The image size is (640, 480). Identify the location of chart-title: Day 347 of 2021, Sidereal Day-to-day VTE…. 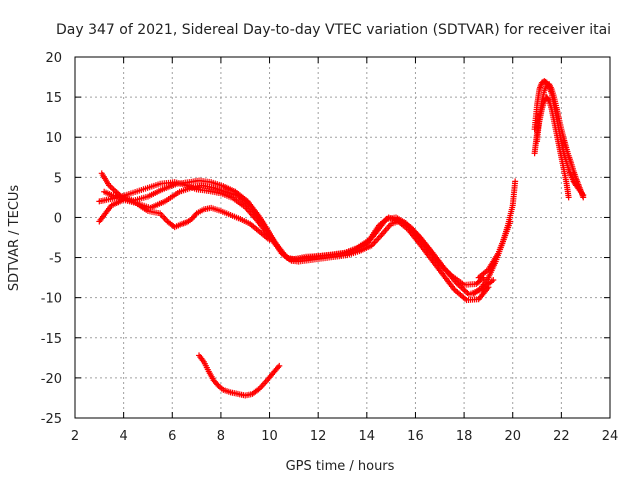
(333, 30).